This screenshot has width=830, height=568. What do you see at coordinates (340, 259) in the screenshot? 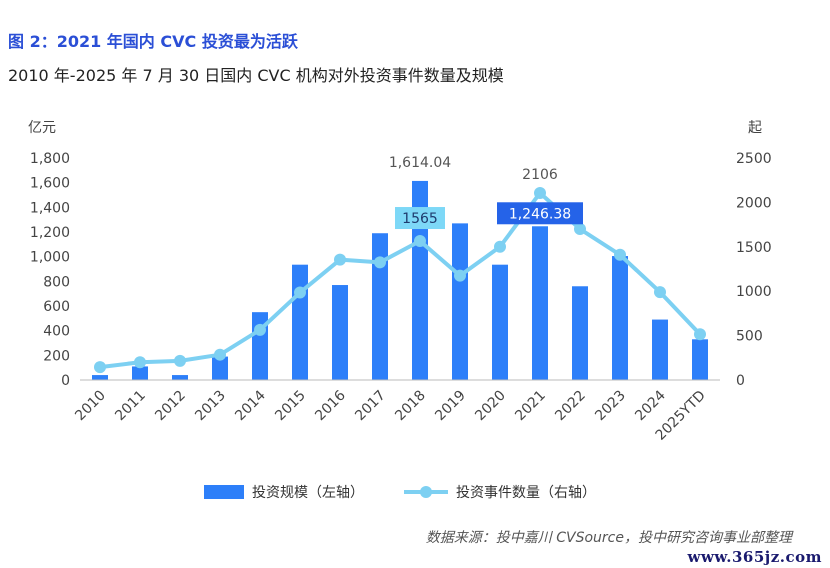
I see `point-2016` at bounding box center [340, 259].